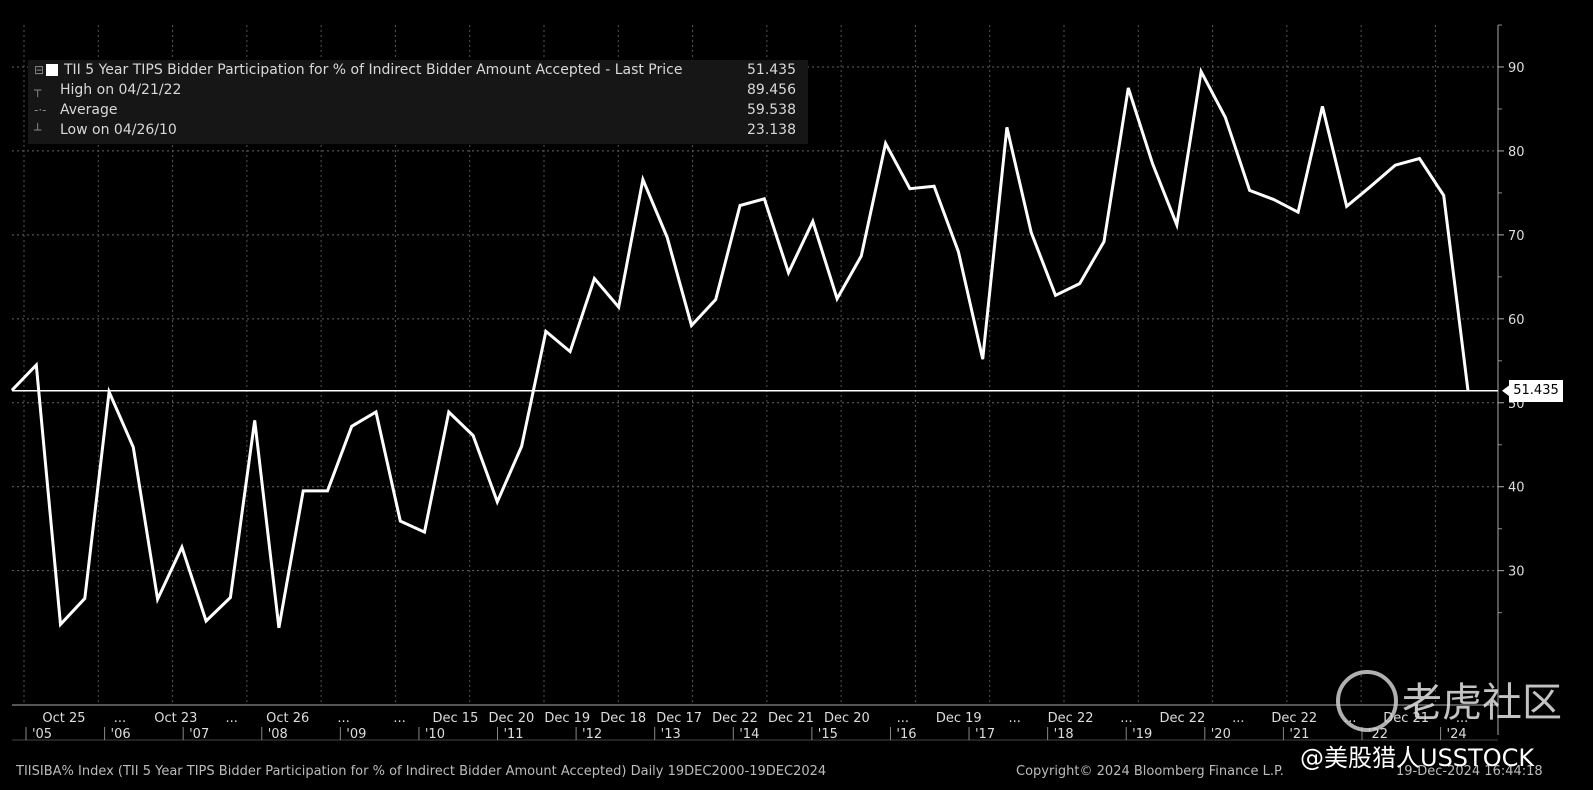 The height and width of the screenshot is (790, 1593). I want to click on x-year-label: '18, so click(1064, 734).